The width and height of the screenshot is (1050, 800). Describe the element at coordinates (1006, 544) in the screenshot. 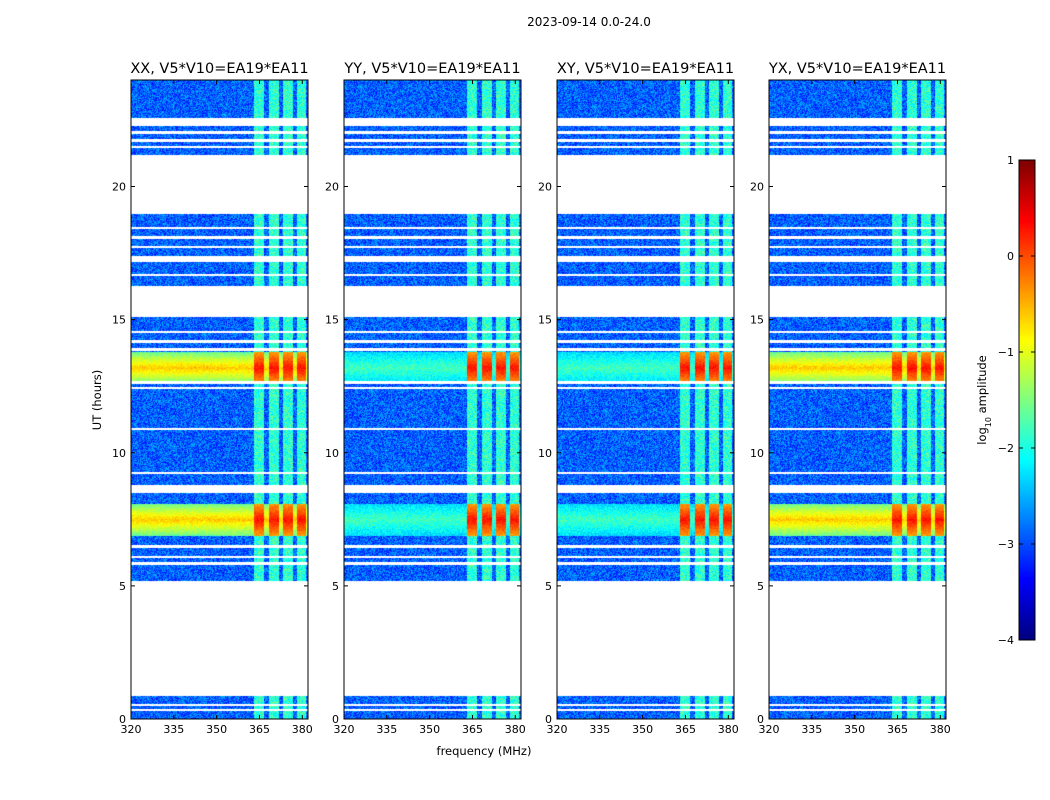

I see `colorbar-tick-label-4: −3` at that location.